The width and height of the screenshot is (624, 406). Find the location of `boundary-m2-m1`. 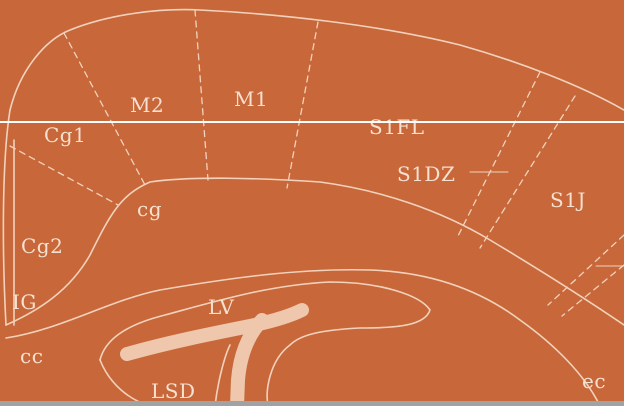

boundary-m2-m1 is located at coordinates (201, 95).